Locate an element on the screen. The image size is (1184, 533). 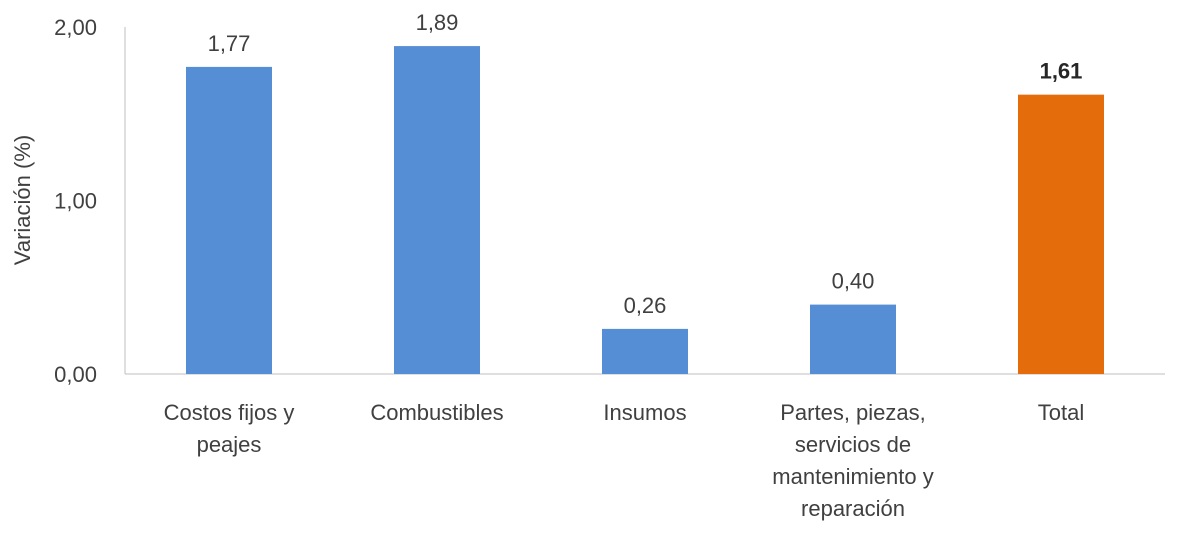
category-label-line: reparación is located at coordinates (853, 508).